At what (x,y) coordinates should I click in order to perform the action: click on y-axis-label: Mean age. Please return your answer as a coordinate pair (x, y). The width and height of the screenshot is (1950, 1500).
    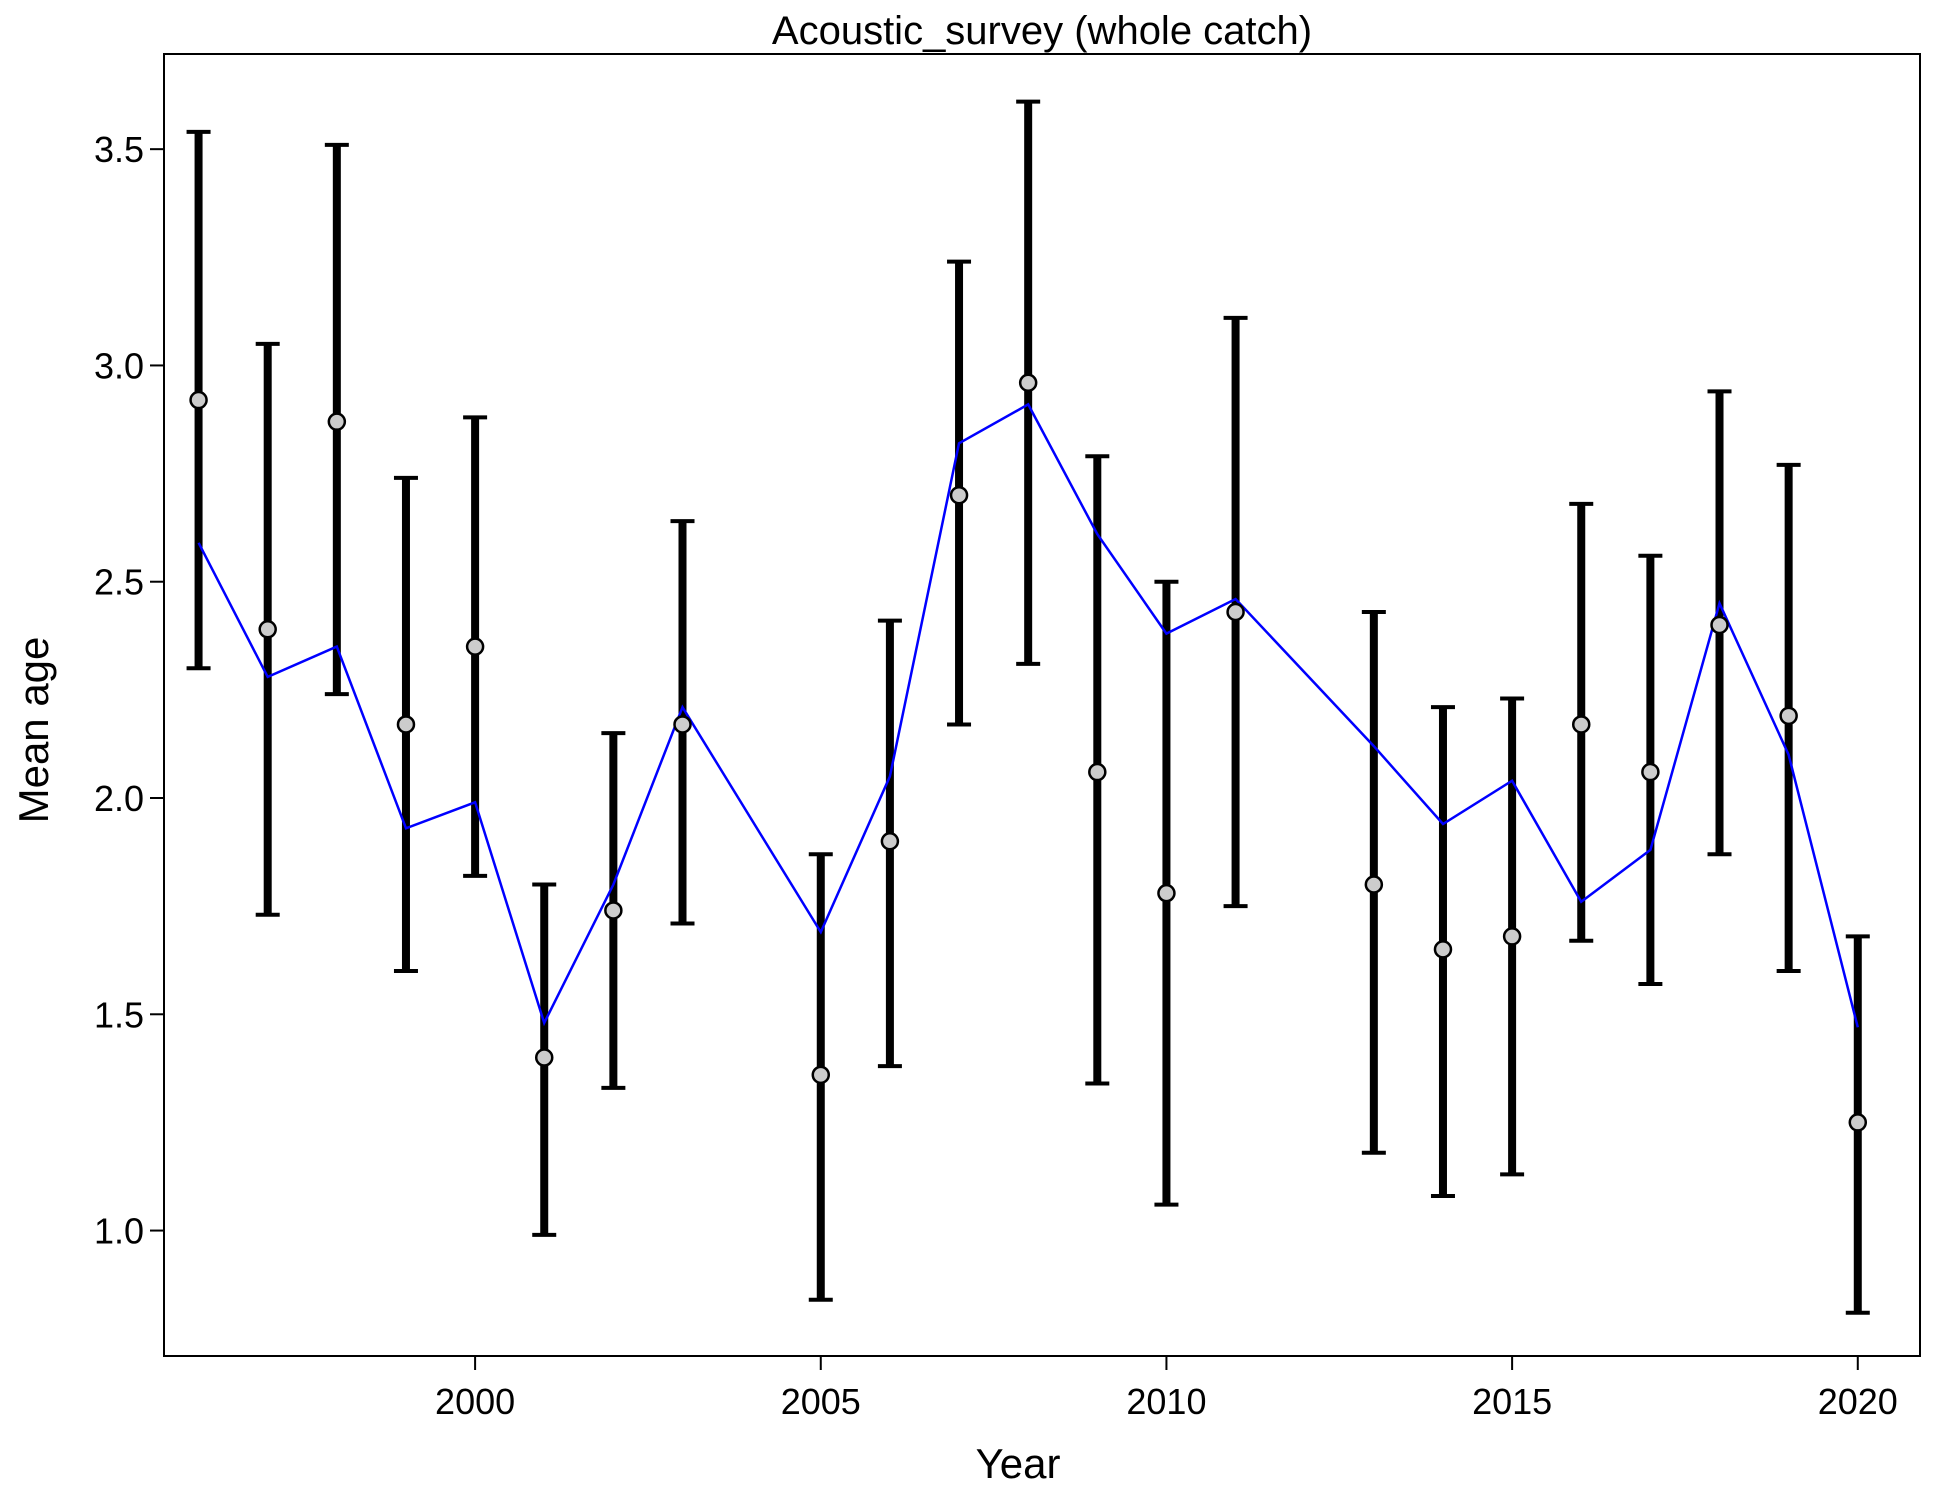
    Looking at the image, I should click on (33, 730).